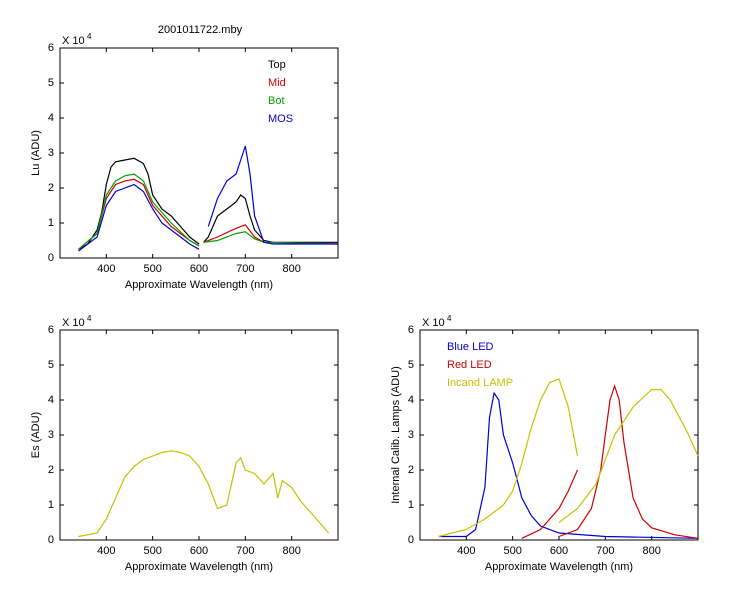 This screenshot has width=750, height=600. What do you see at coordinates (396, 435) in the screenshot?
I see `y-axis-label: Internal Calib. Lamps (ADU)` at bounding box center [396, 435].